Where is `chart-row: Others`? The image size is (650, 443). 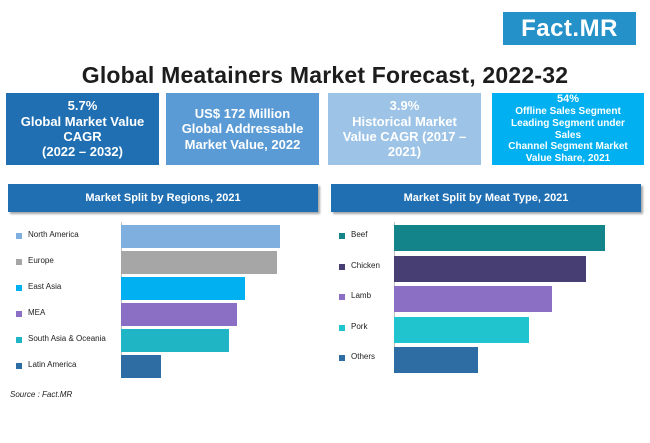
chart-row: Others is located at coordinates (486, 360).